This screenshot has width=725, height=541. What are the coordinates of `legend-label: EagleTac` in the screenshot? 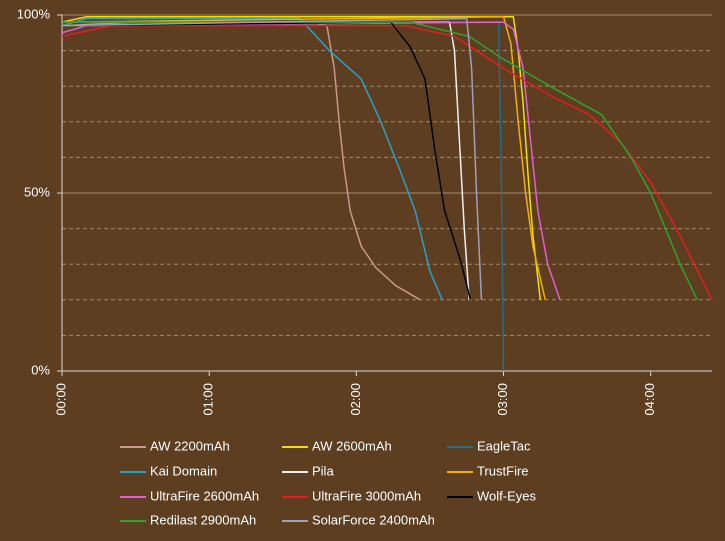 It's located at (504, 445).